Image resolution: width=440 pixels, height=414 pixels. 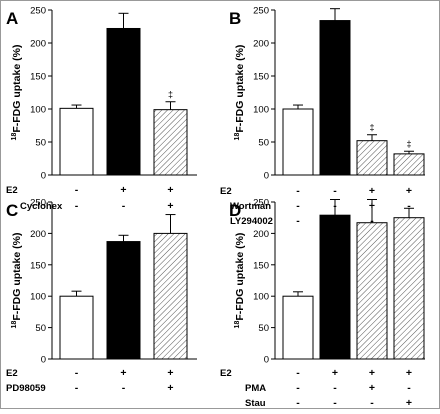 What do you see at coordinates (372, 291) in the screenshot?
I see `bar-e2-pma` at bounding box center [372, 291].